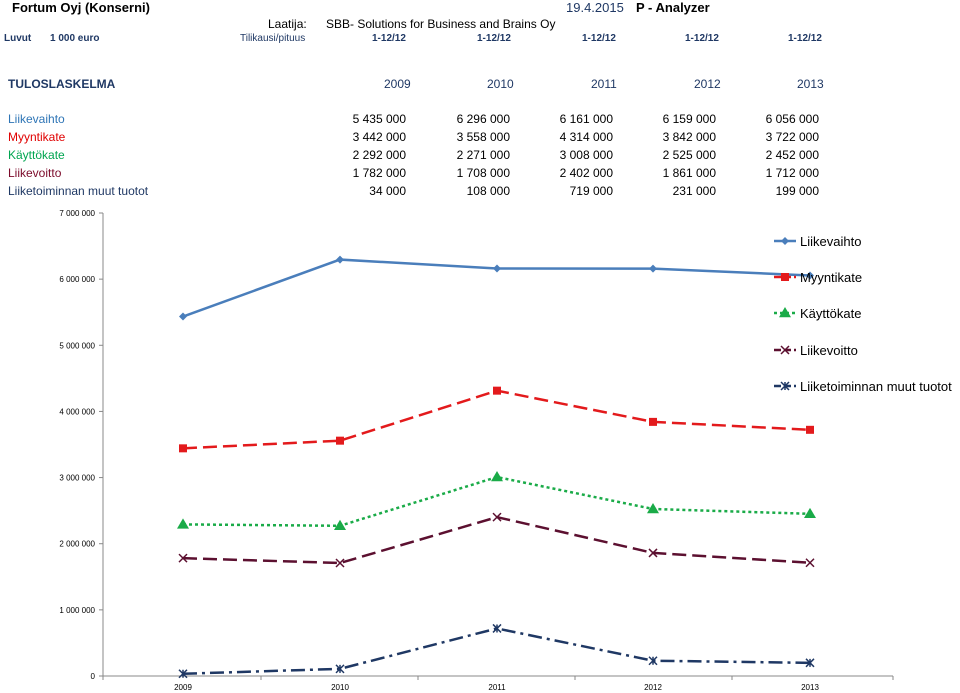  What do you see at coordinates (831, 277) in the screenshot?
I see `legend-label: Myyntikate` at bounding box center [831, 277].